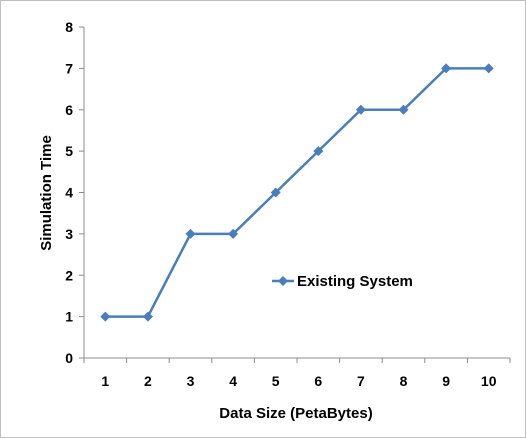 This screenshot has width=526, height=438. I want to click on x-tick-label: 5, so click(276, 381).